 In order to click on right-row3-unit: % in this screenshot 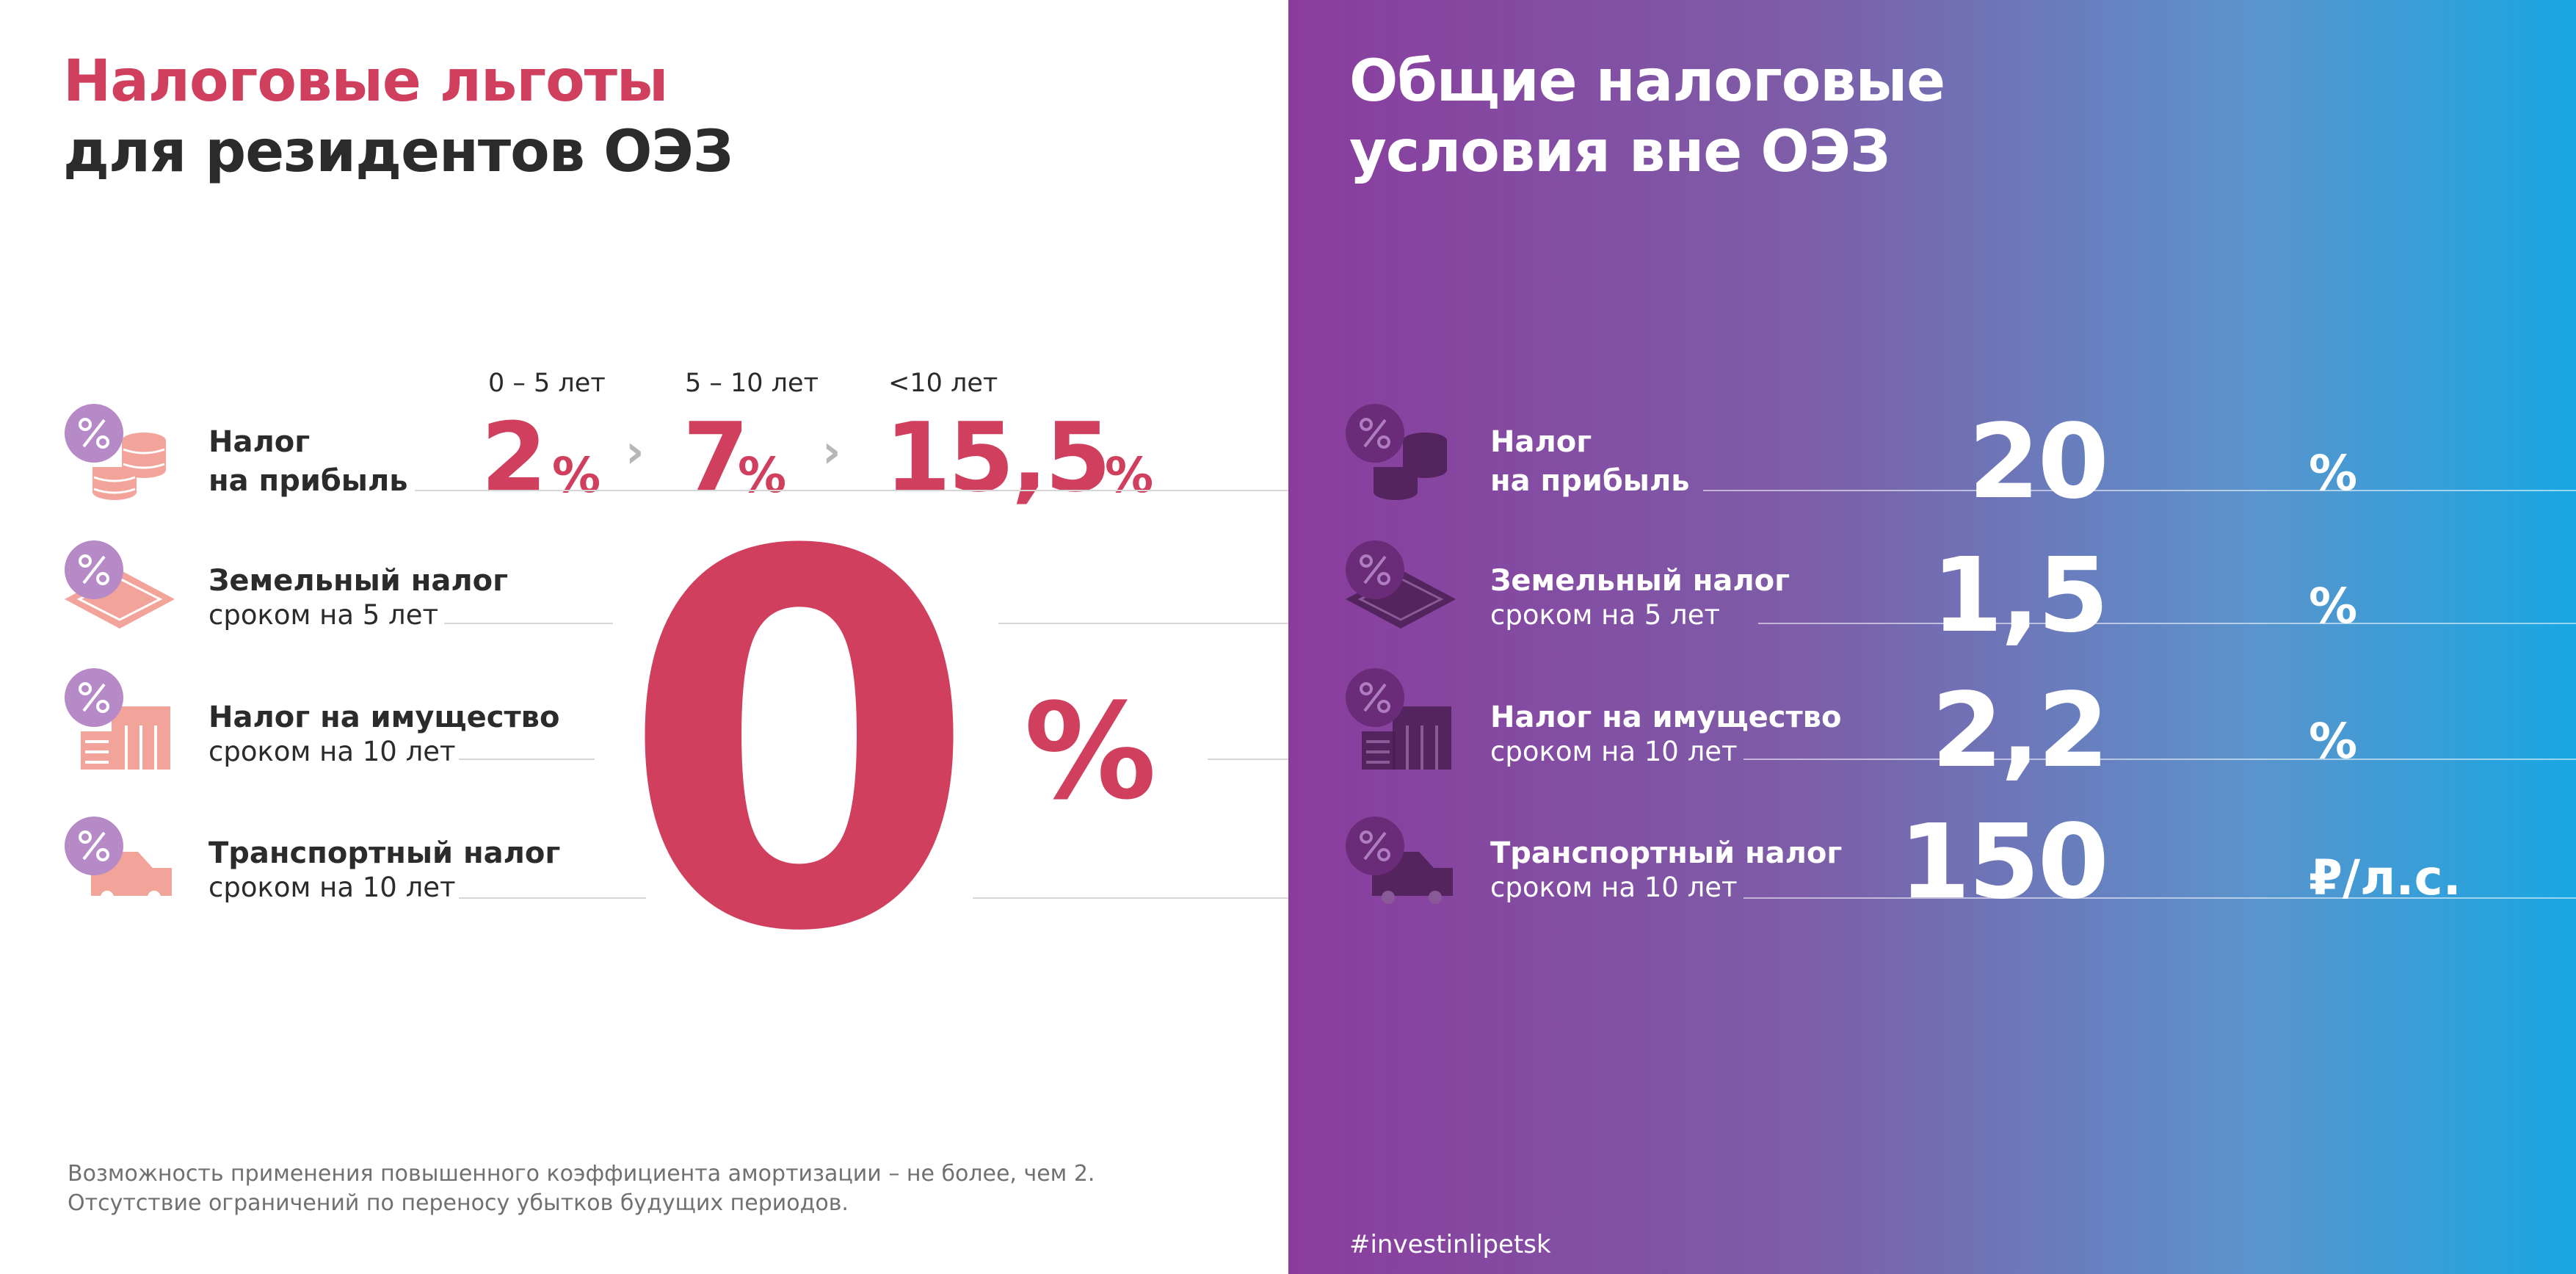, I will do `click(2334, 741)`.